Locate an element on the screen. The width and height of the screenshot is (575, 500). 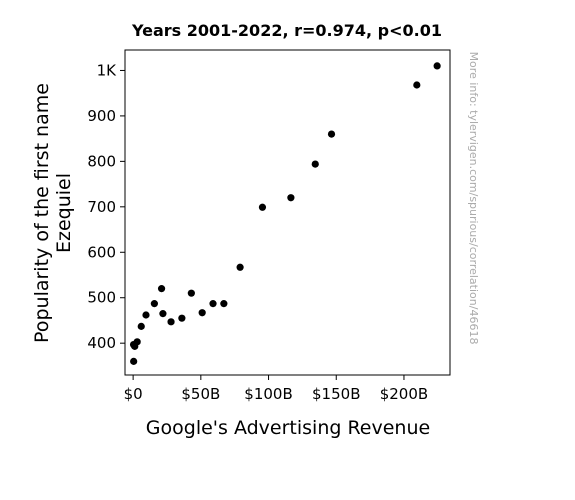
y-axis-label-line-1: Popularity of the first name is located at coordinates (42, 213).